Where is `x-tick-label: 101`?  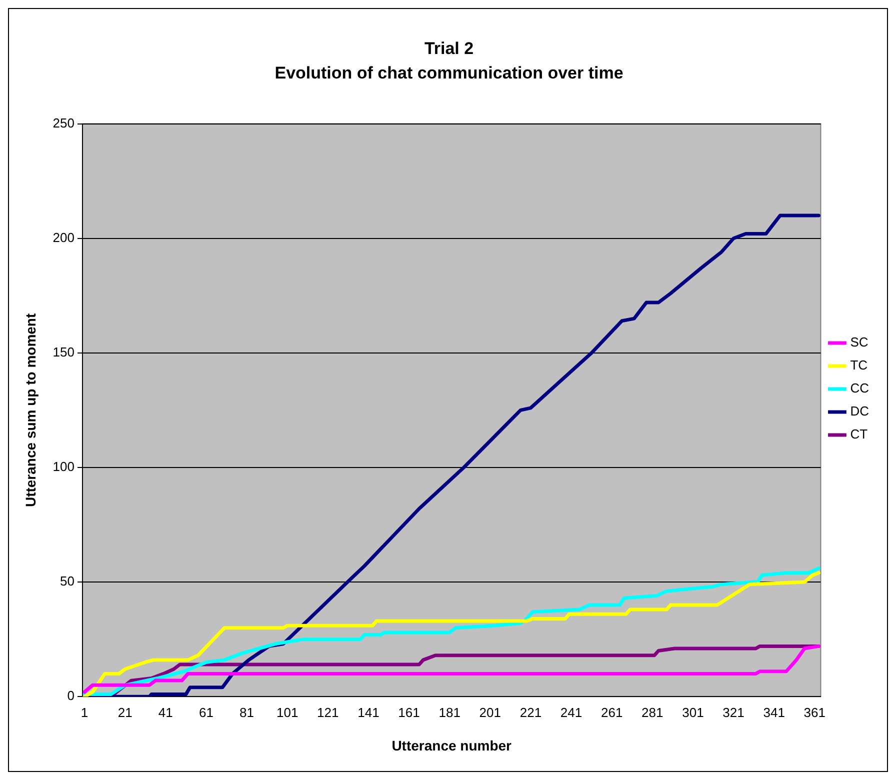
x-tick-label: 101 is located at coordinates (287, 712).